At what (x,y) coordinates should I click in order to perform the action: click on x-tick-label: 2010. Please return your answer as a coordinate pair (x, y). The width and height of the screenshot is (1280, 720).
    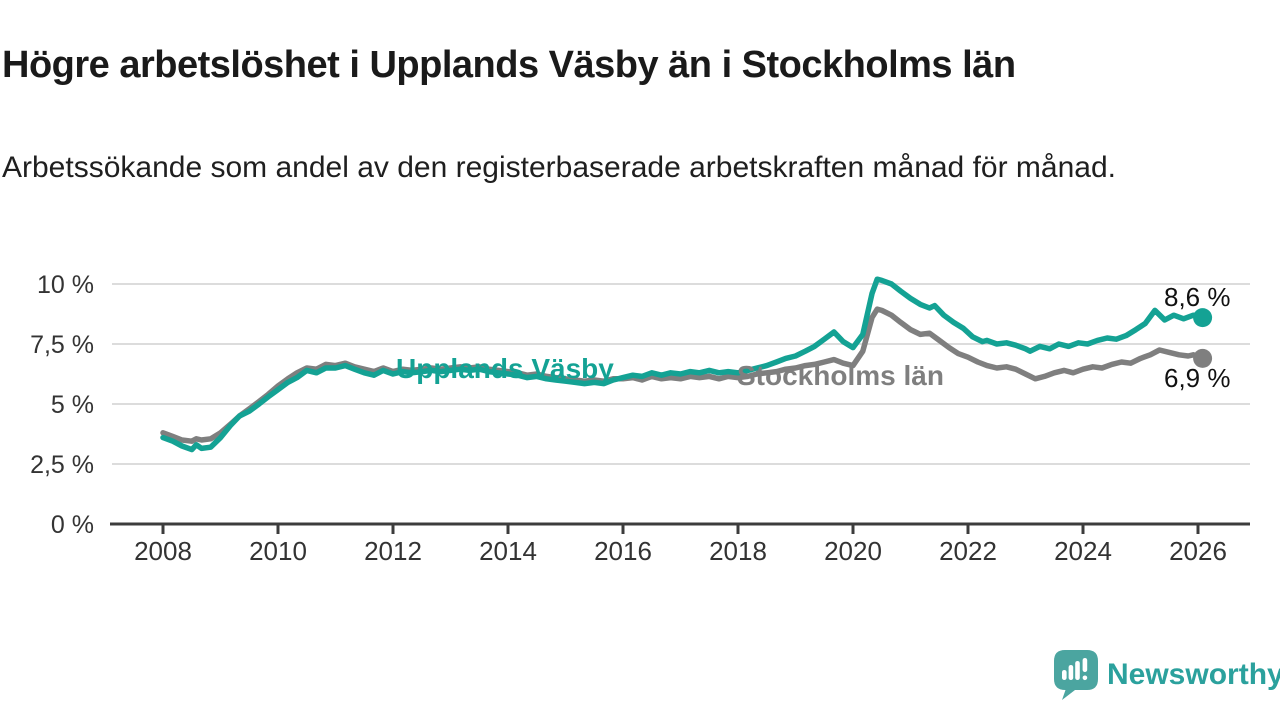
    Looking at the image, I should click on (278, 551).